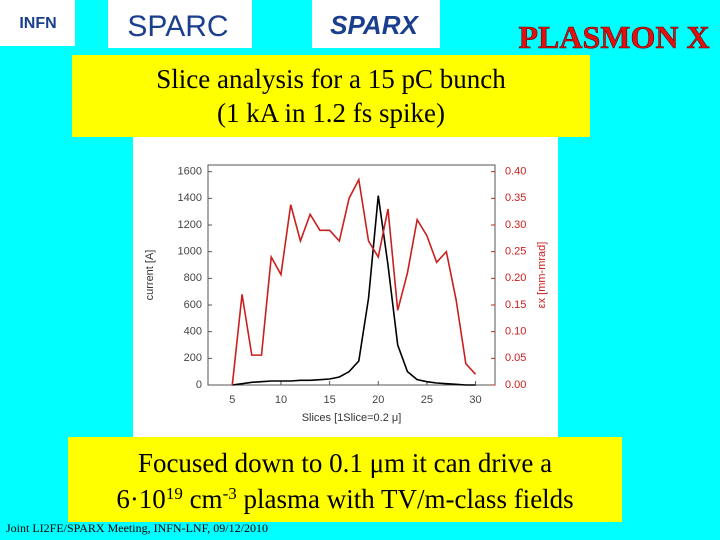 The image size is (720, 540). Describe the element at coordinates (193, 358) in the screenshot. I see `y-tick-label: 200` at that location.